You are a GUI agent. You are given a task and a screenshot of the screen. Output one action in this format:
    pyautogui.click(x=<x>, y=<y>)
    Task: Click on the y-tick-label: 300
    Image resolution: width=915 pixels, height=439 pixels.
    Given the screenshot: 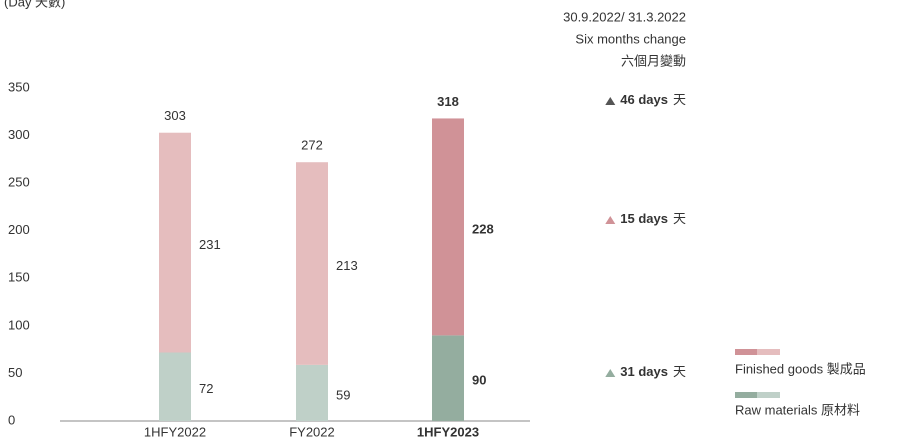 What is the action you would take?
    pyautogui.click(x=19, y=134)
    